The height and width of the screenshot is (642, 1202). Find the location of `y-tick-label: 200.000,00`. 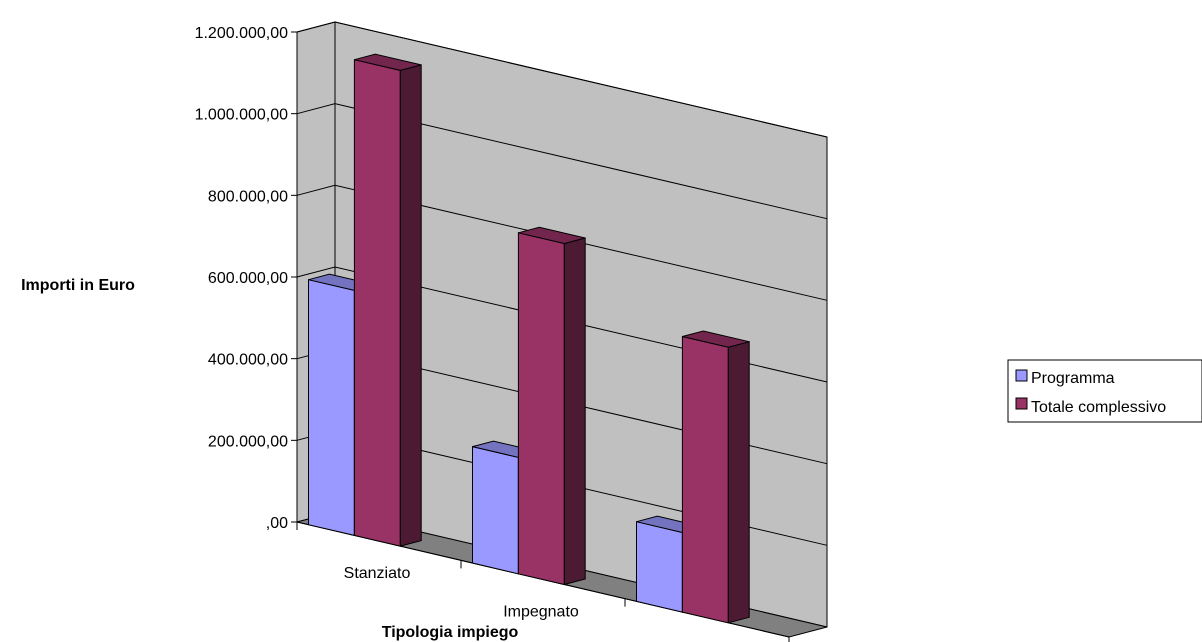

y-tick-label: 200.000,00 is located at coordinates (248, 441).